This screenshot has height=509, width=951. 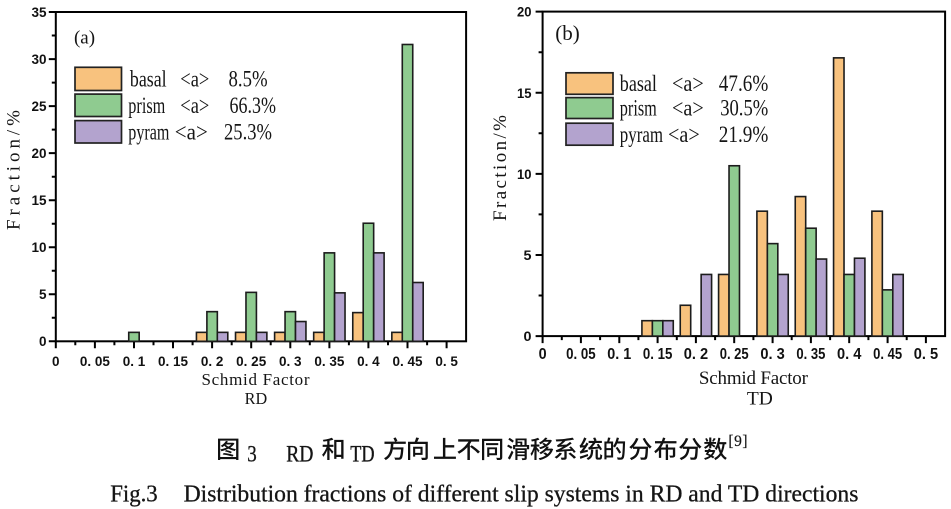 What do you see at coordinates (39, 12) in the screenshot?
I see `svg-text: 35` at bounding box center [39, 12].